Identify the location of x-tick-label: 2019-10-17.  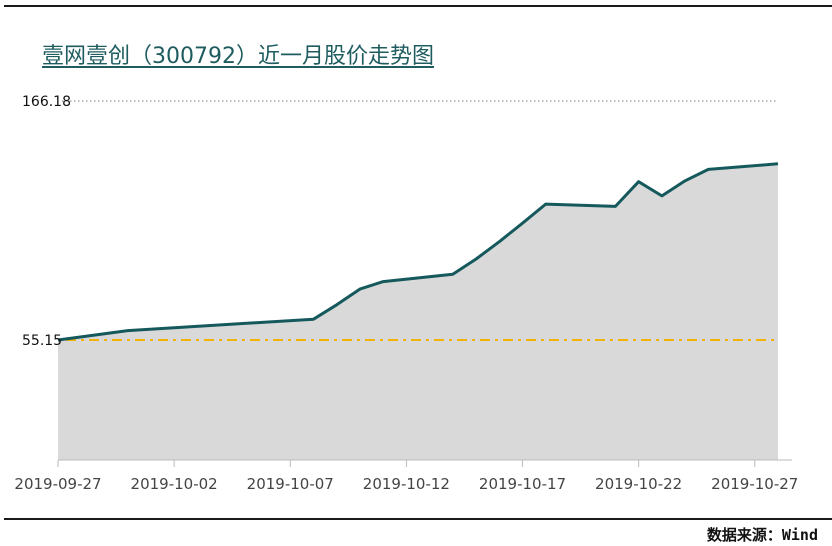
(522, 484).